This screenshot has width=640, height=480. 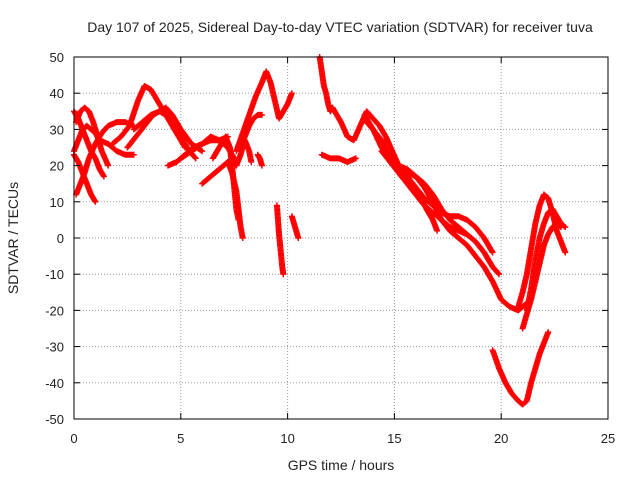 I want to click on y-tick-label: 0, so click(x=60, y=238).